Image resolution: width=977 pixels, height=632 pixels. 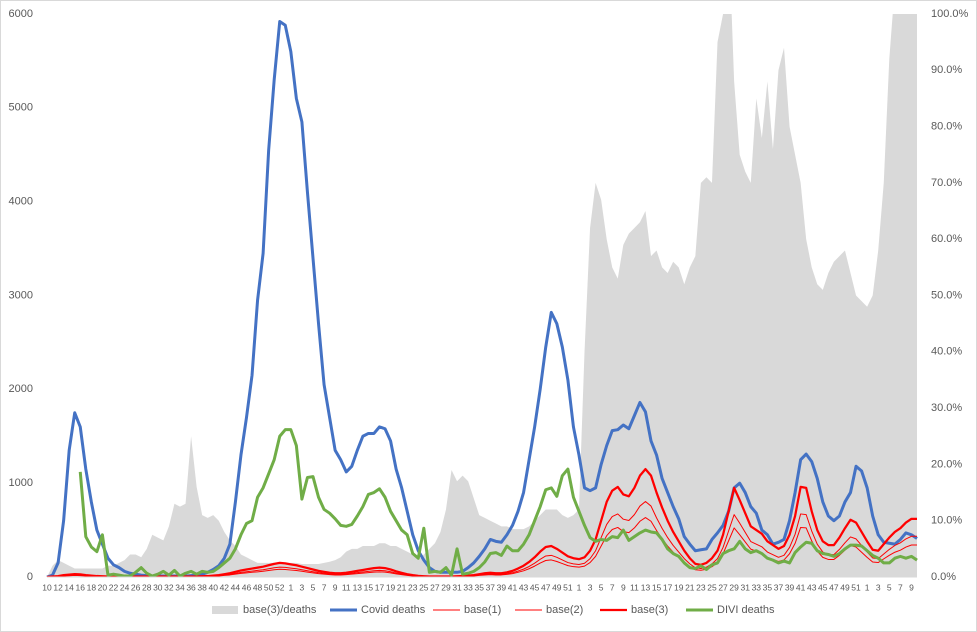 What do you see at coordinates (202, 587) in the screenshot?
I see `x-tick-label: 38` at bounding box center [202, 587].